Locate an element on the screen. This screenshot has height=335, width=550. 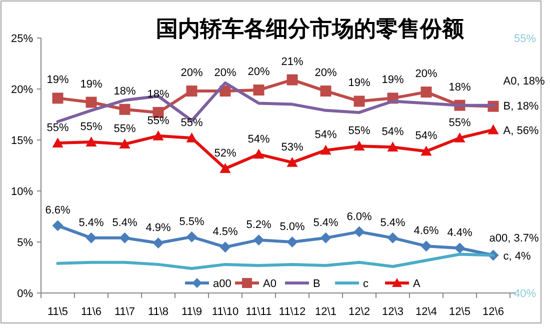
data-label: 4.6% is located at coordinates (426, 231).